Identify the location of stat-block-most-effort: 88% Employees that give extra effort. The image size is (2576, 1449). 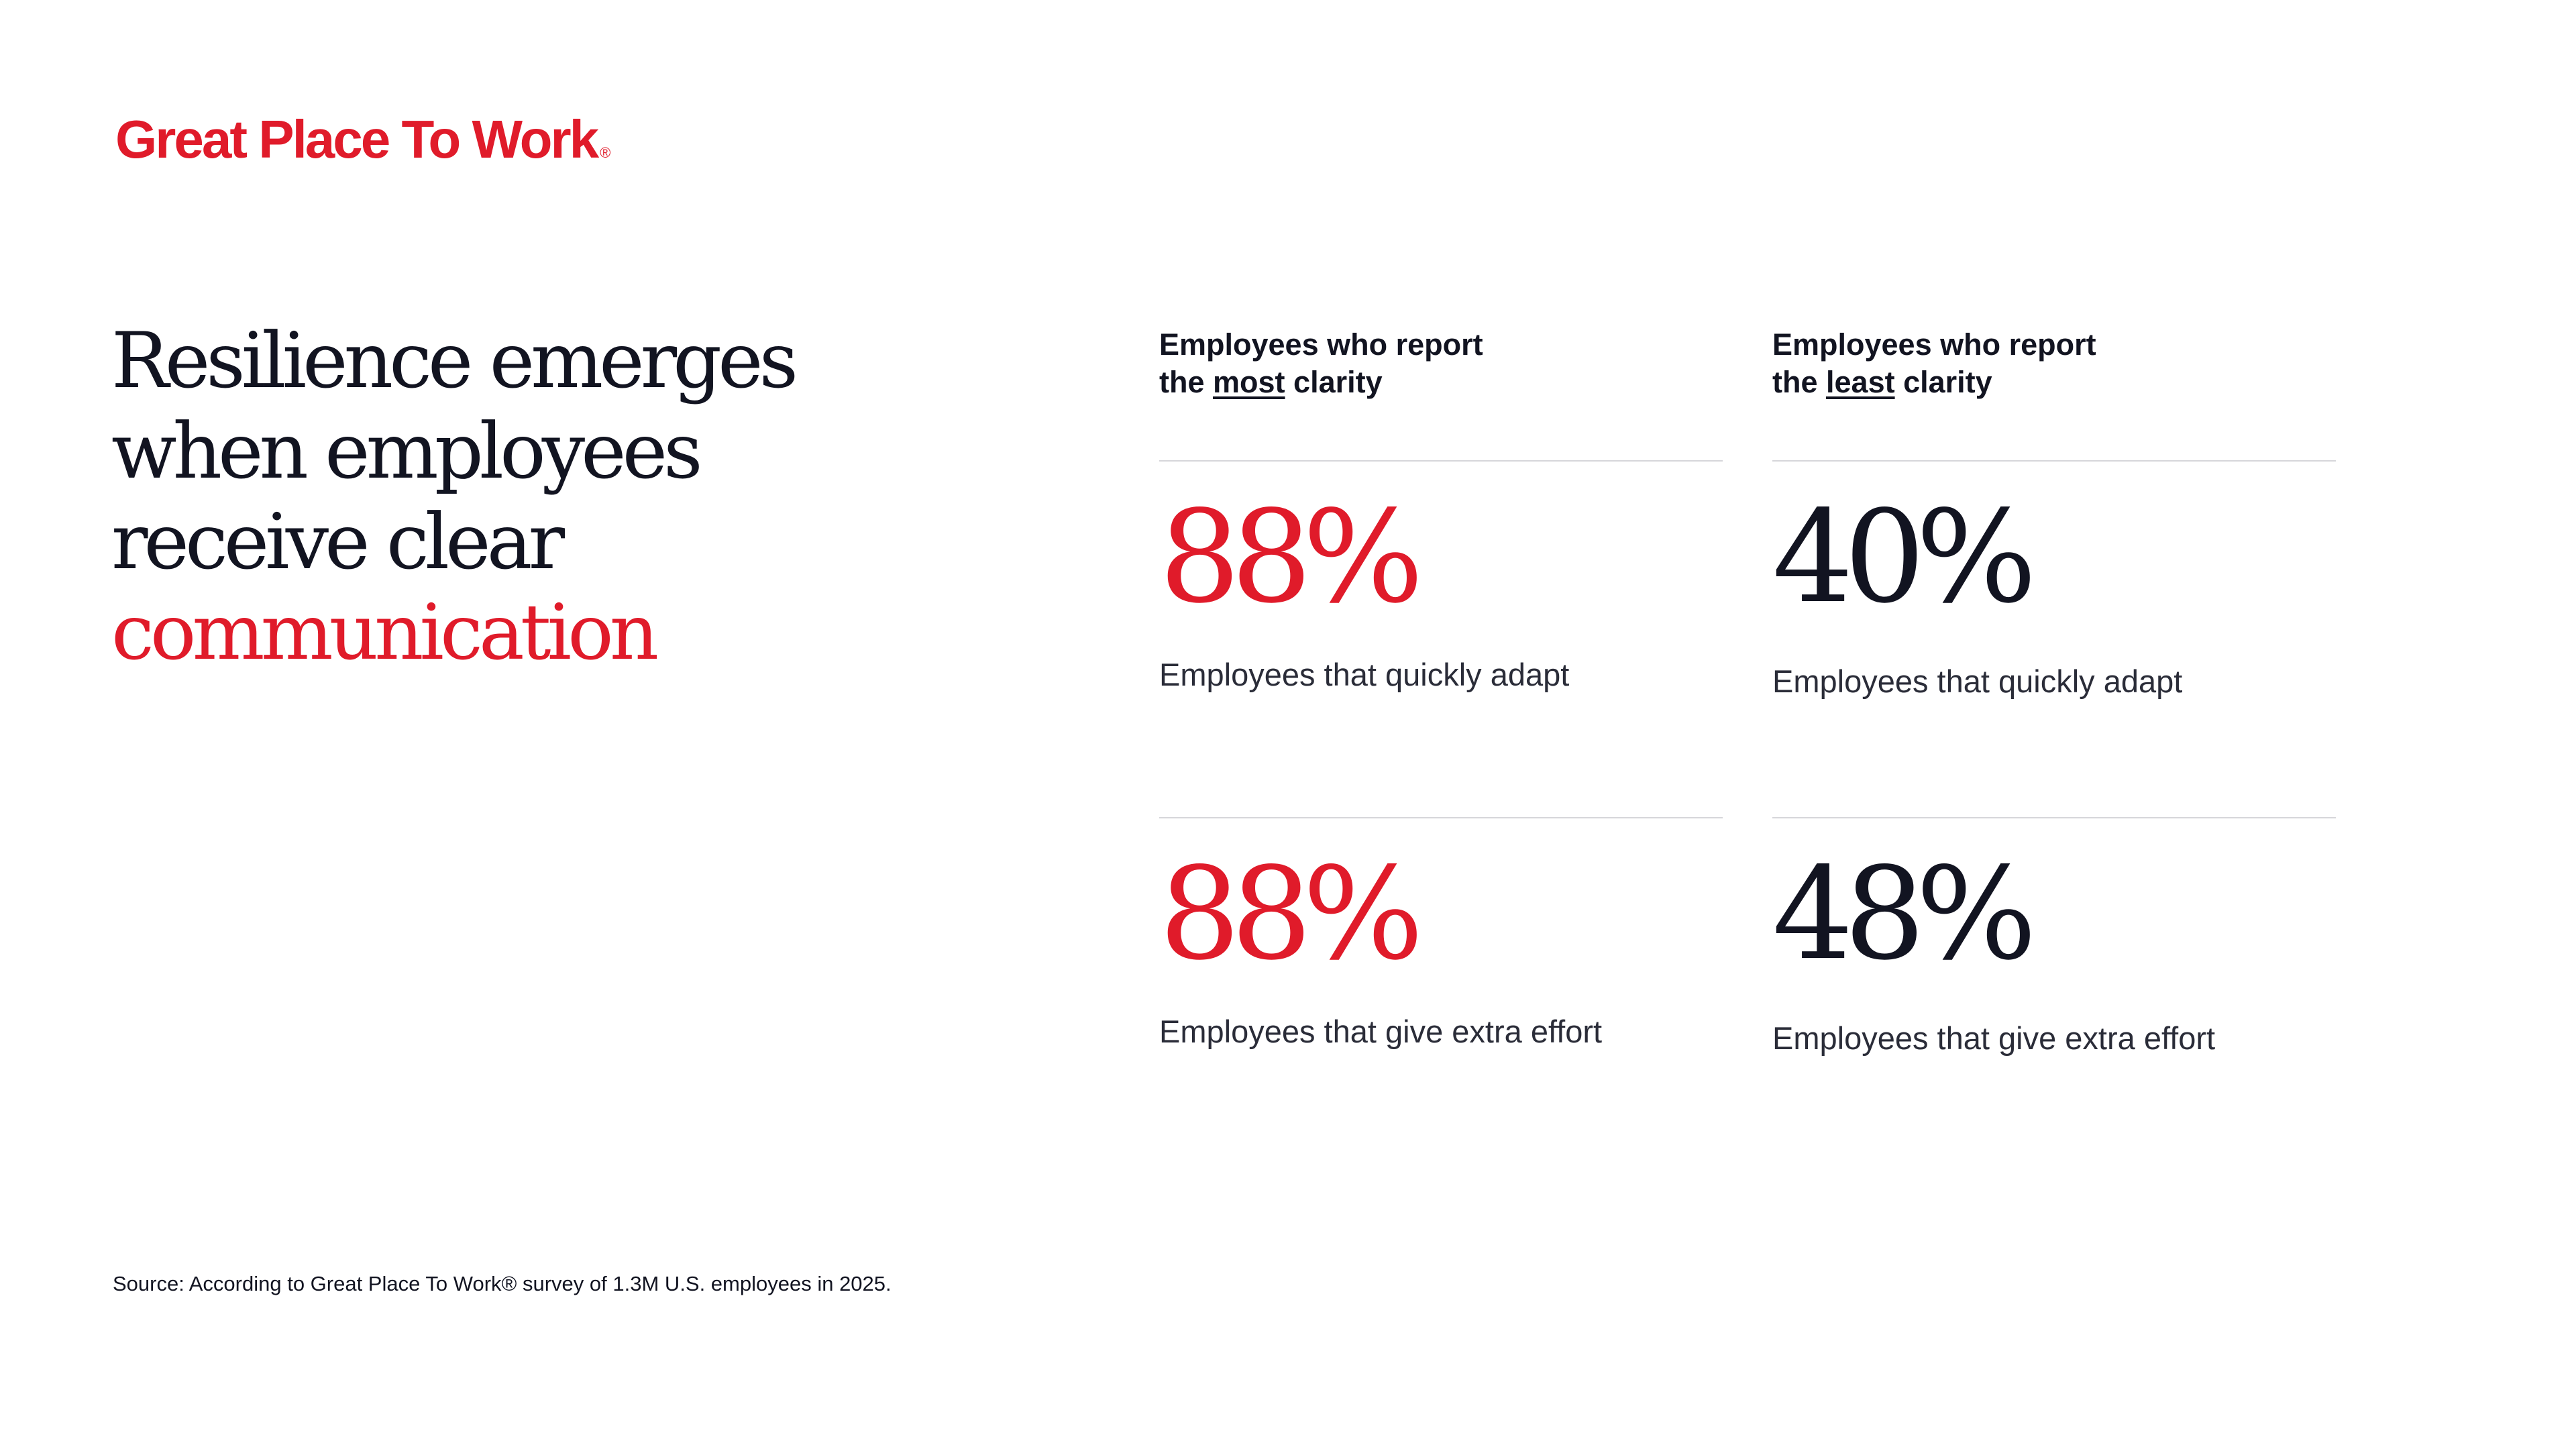
(1441, 995).